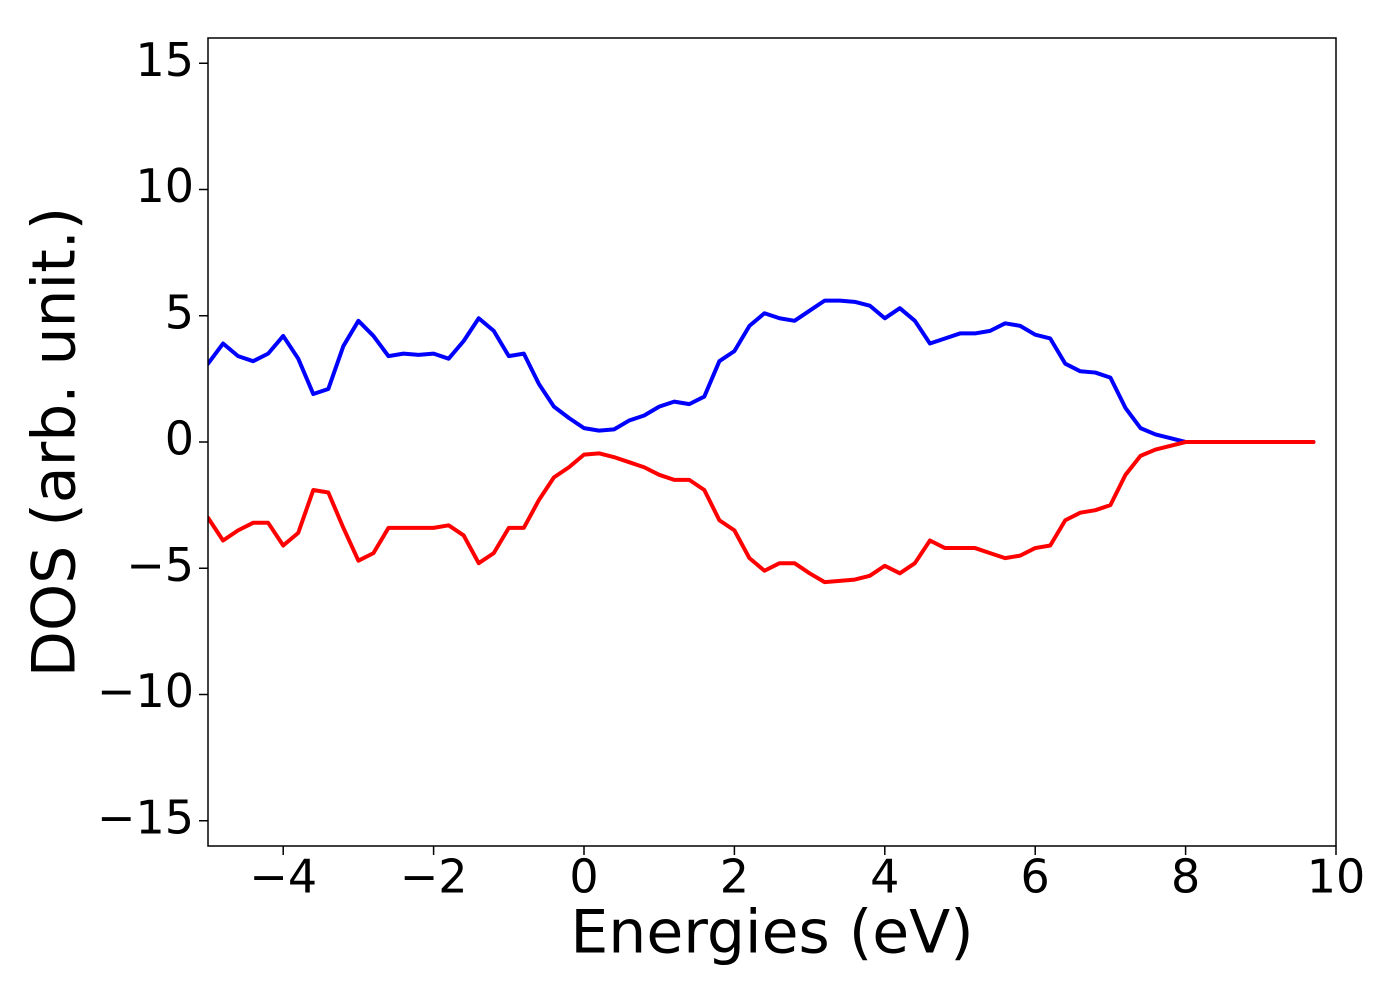  What do you see at coordinates (283, 877) in the screenshot?
I see `x-tick-label: −4` at bounding box center [283, 877].